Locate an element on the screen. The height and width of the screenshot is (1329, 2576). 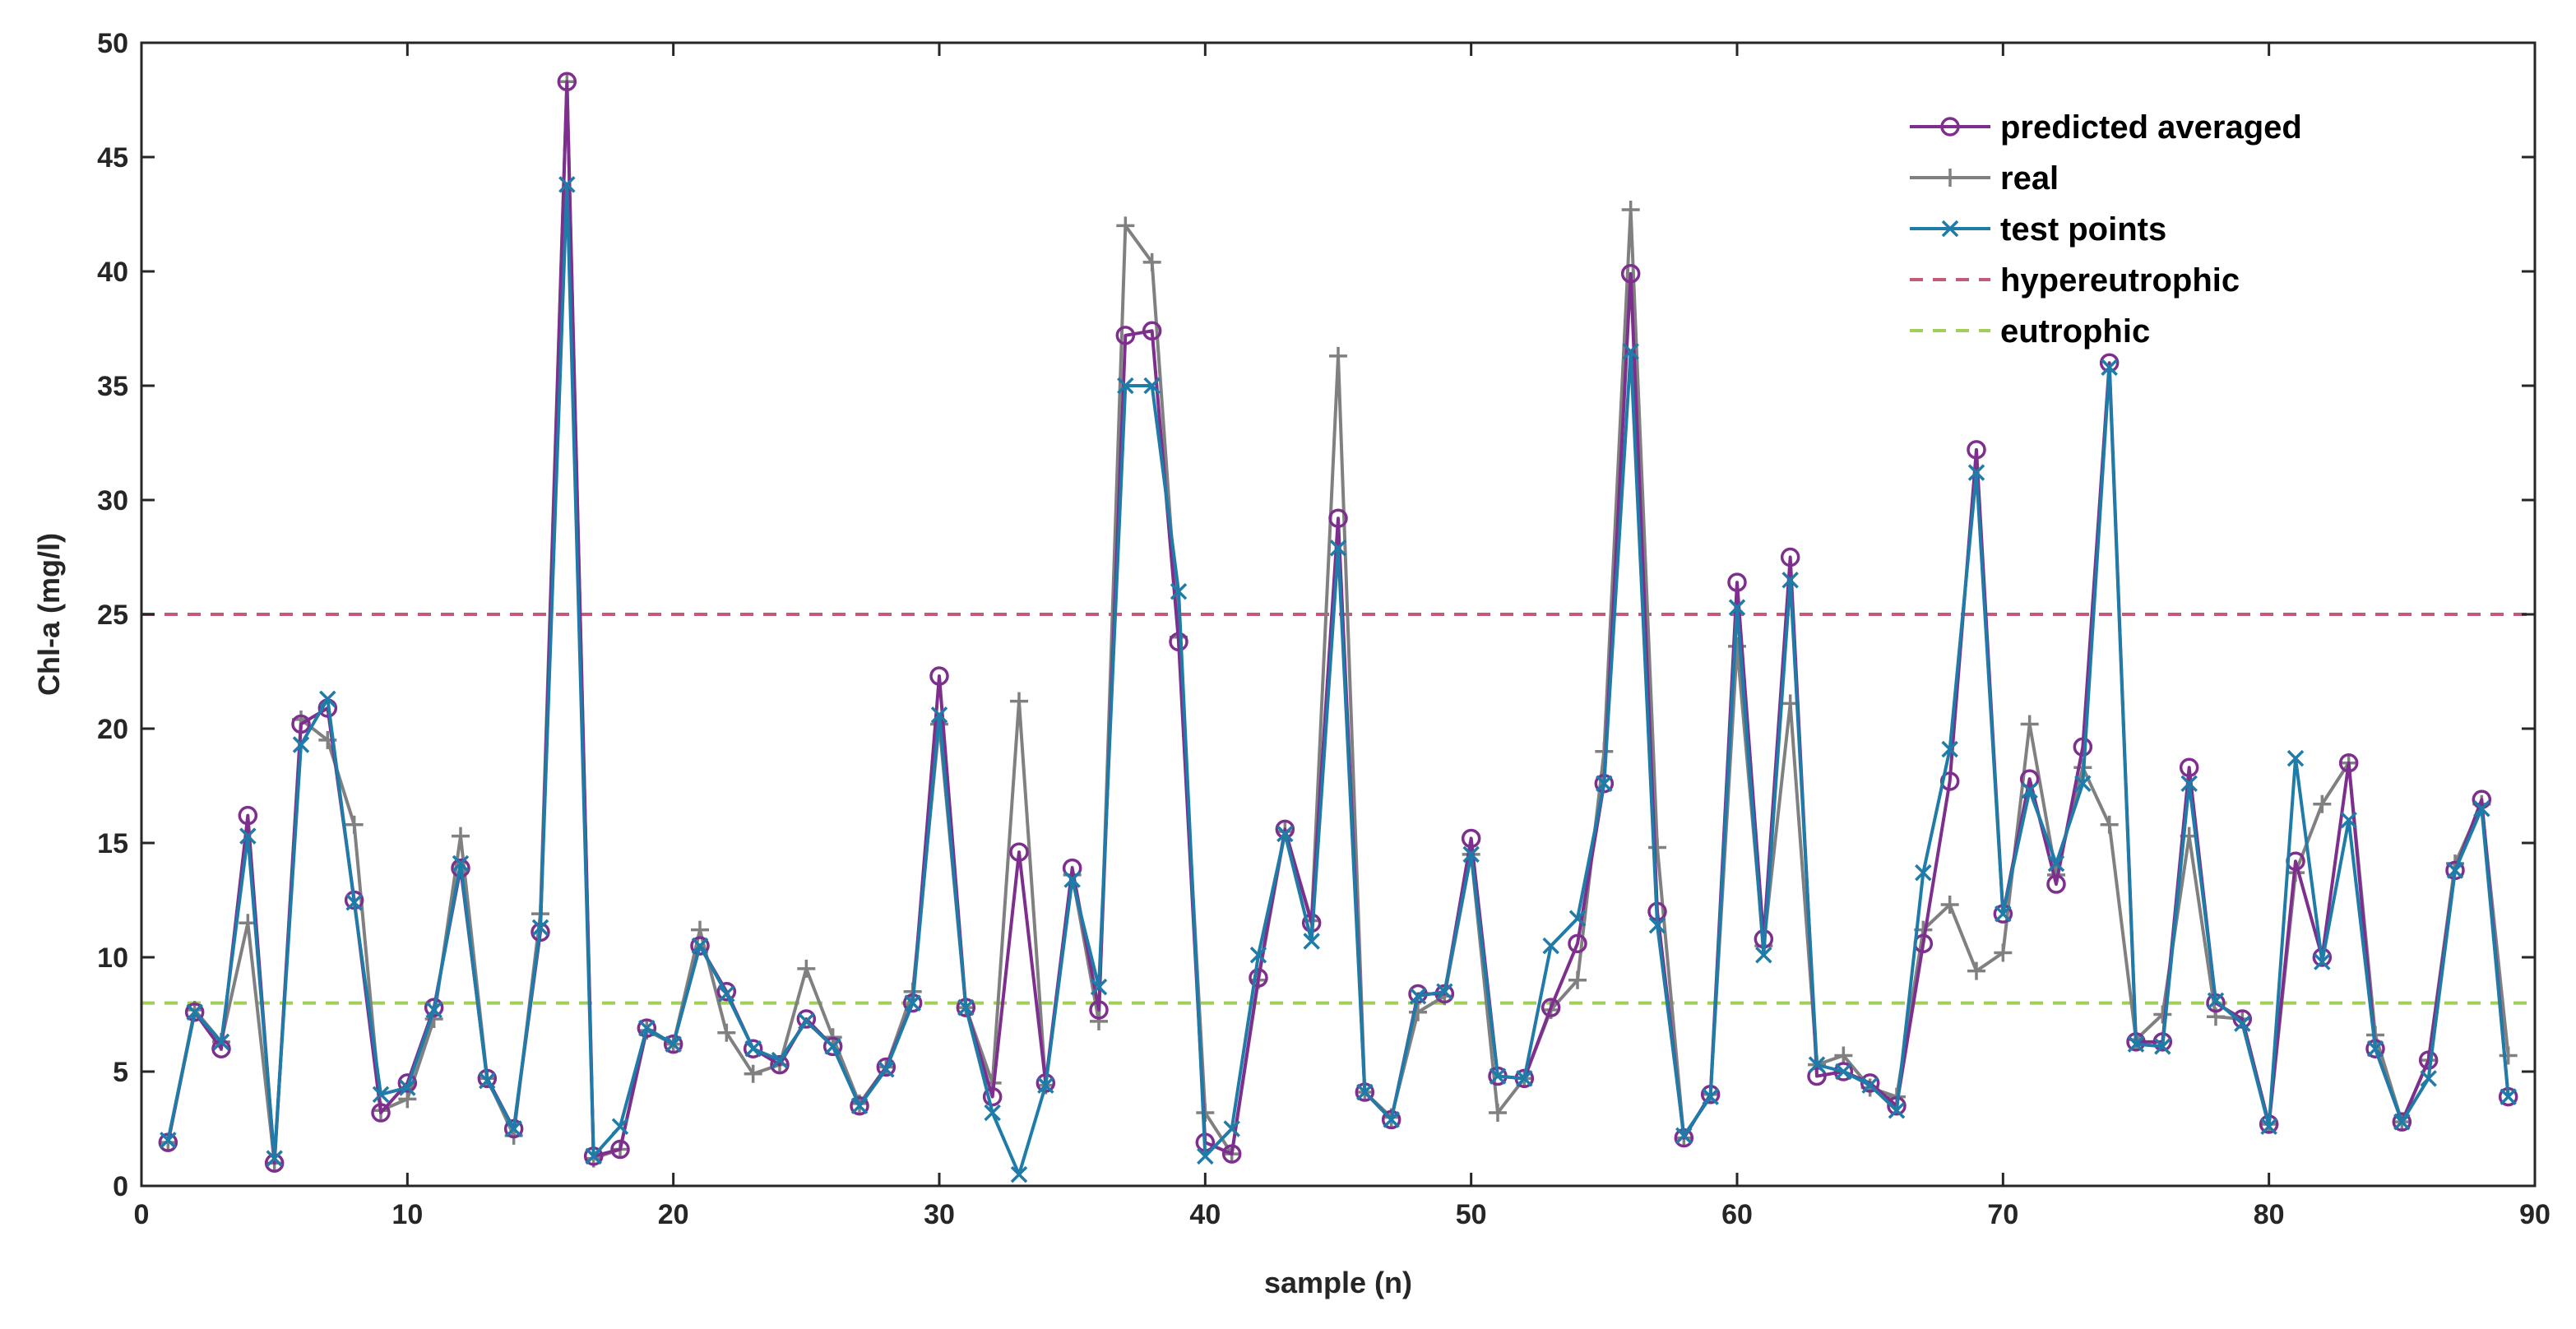
legend-entry-real: real is located at coordinates (1984, 178).